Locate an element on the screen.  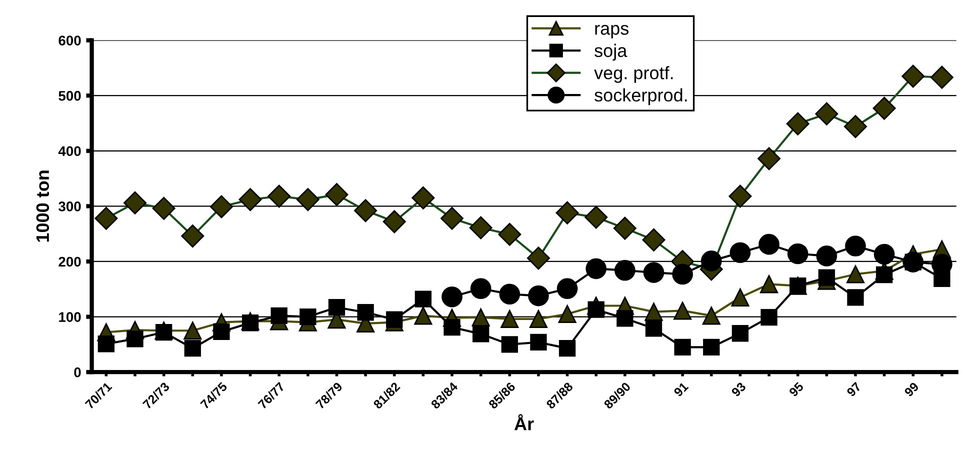
legend-label: raps is located at coordinates (612, 31).